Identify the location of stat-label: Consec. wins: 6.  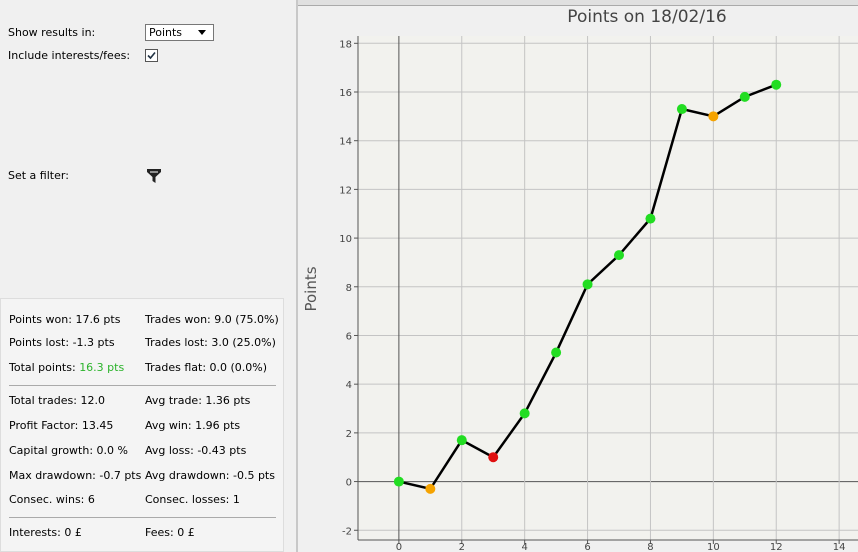
(52, 499).